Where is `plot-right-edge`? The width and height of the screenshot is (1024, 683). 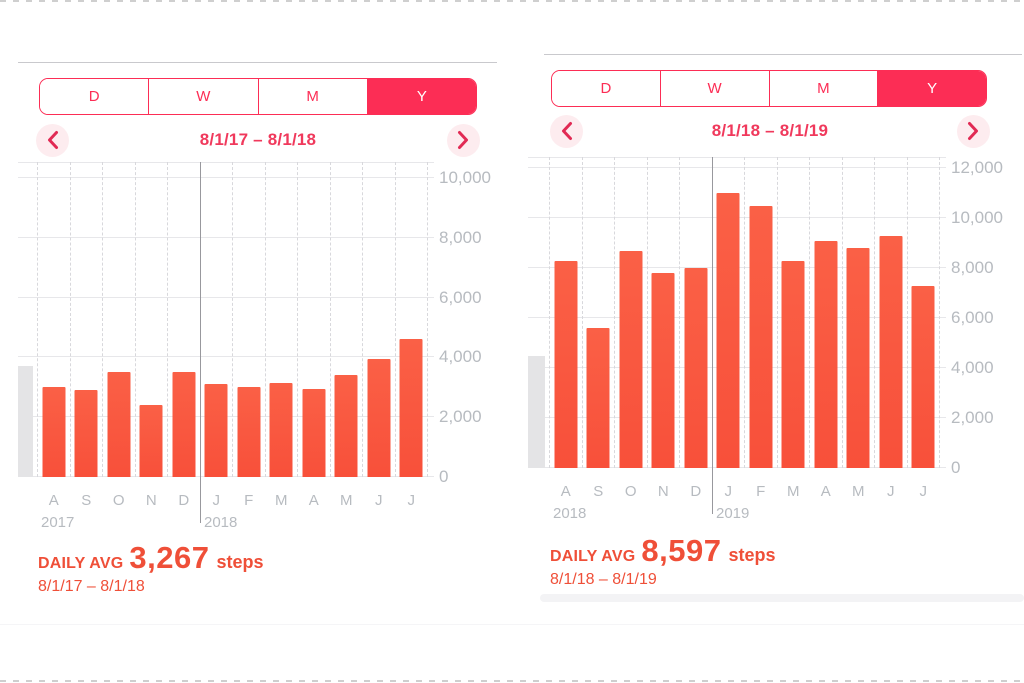
plot-right-edge is located at coordinates (427, 319).